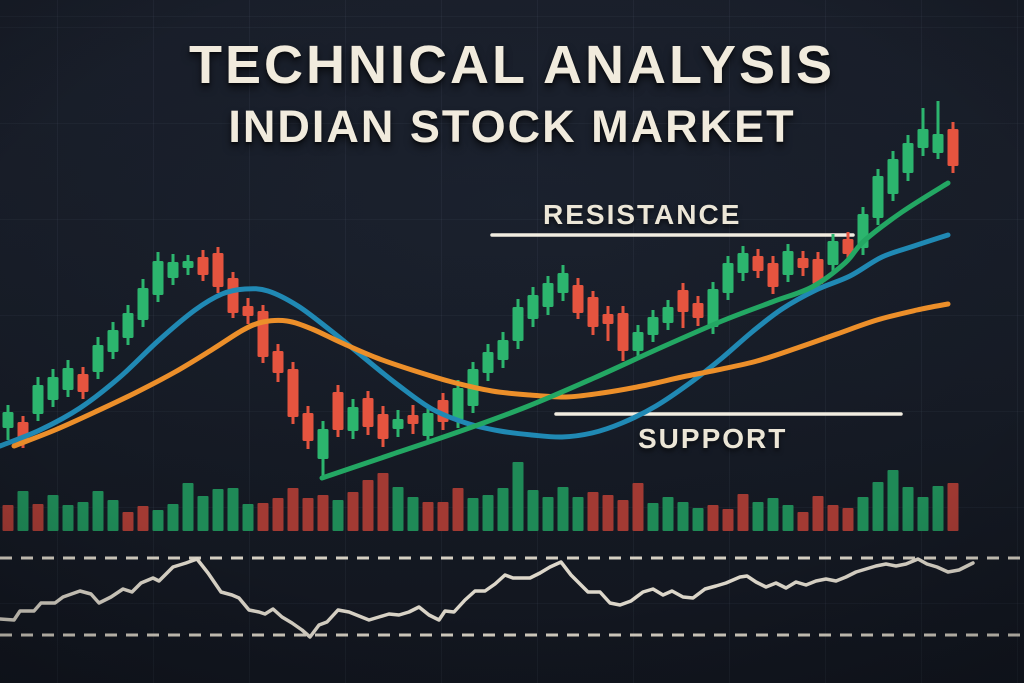 The height and width of the screenshot is (683, 1024). I want to click on oscillator-line, so click(487, 598).